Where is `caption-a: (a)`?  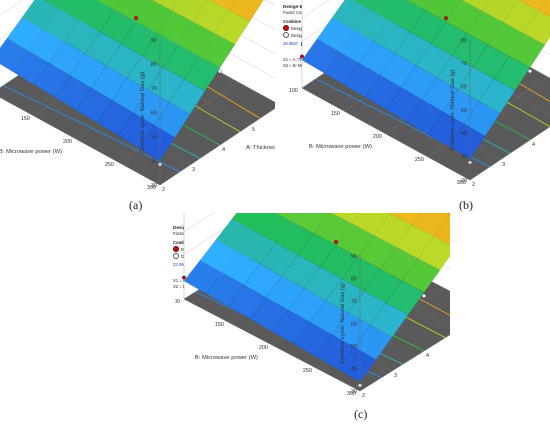
caption-a: (a) is located at coordinates (136, 205).